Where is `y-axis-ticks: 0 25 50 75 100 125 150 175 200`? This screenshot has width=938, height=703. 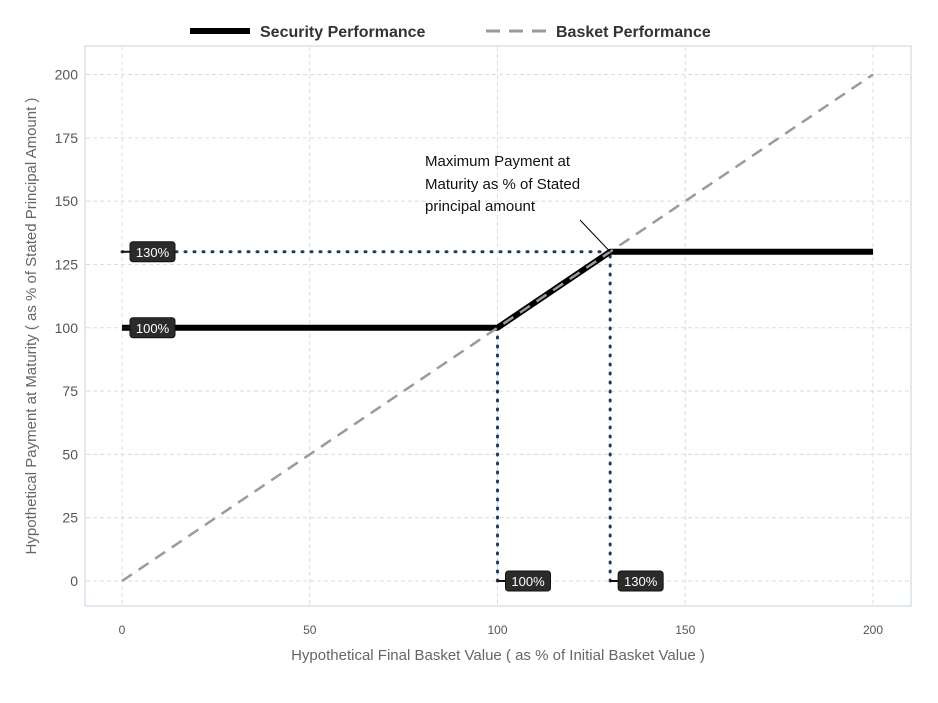
y-axis-ticks: 0 25 50 75 100 125 150 175 200 is located at coordinates (67, 328).